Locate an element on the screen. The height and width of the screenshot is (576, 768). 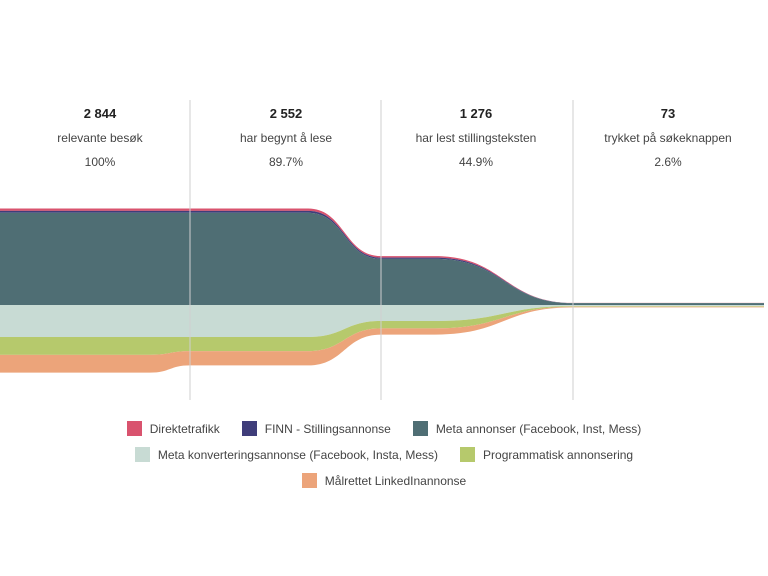
stage-2-count: 2 552 is located at coordinates (286, 113).